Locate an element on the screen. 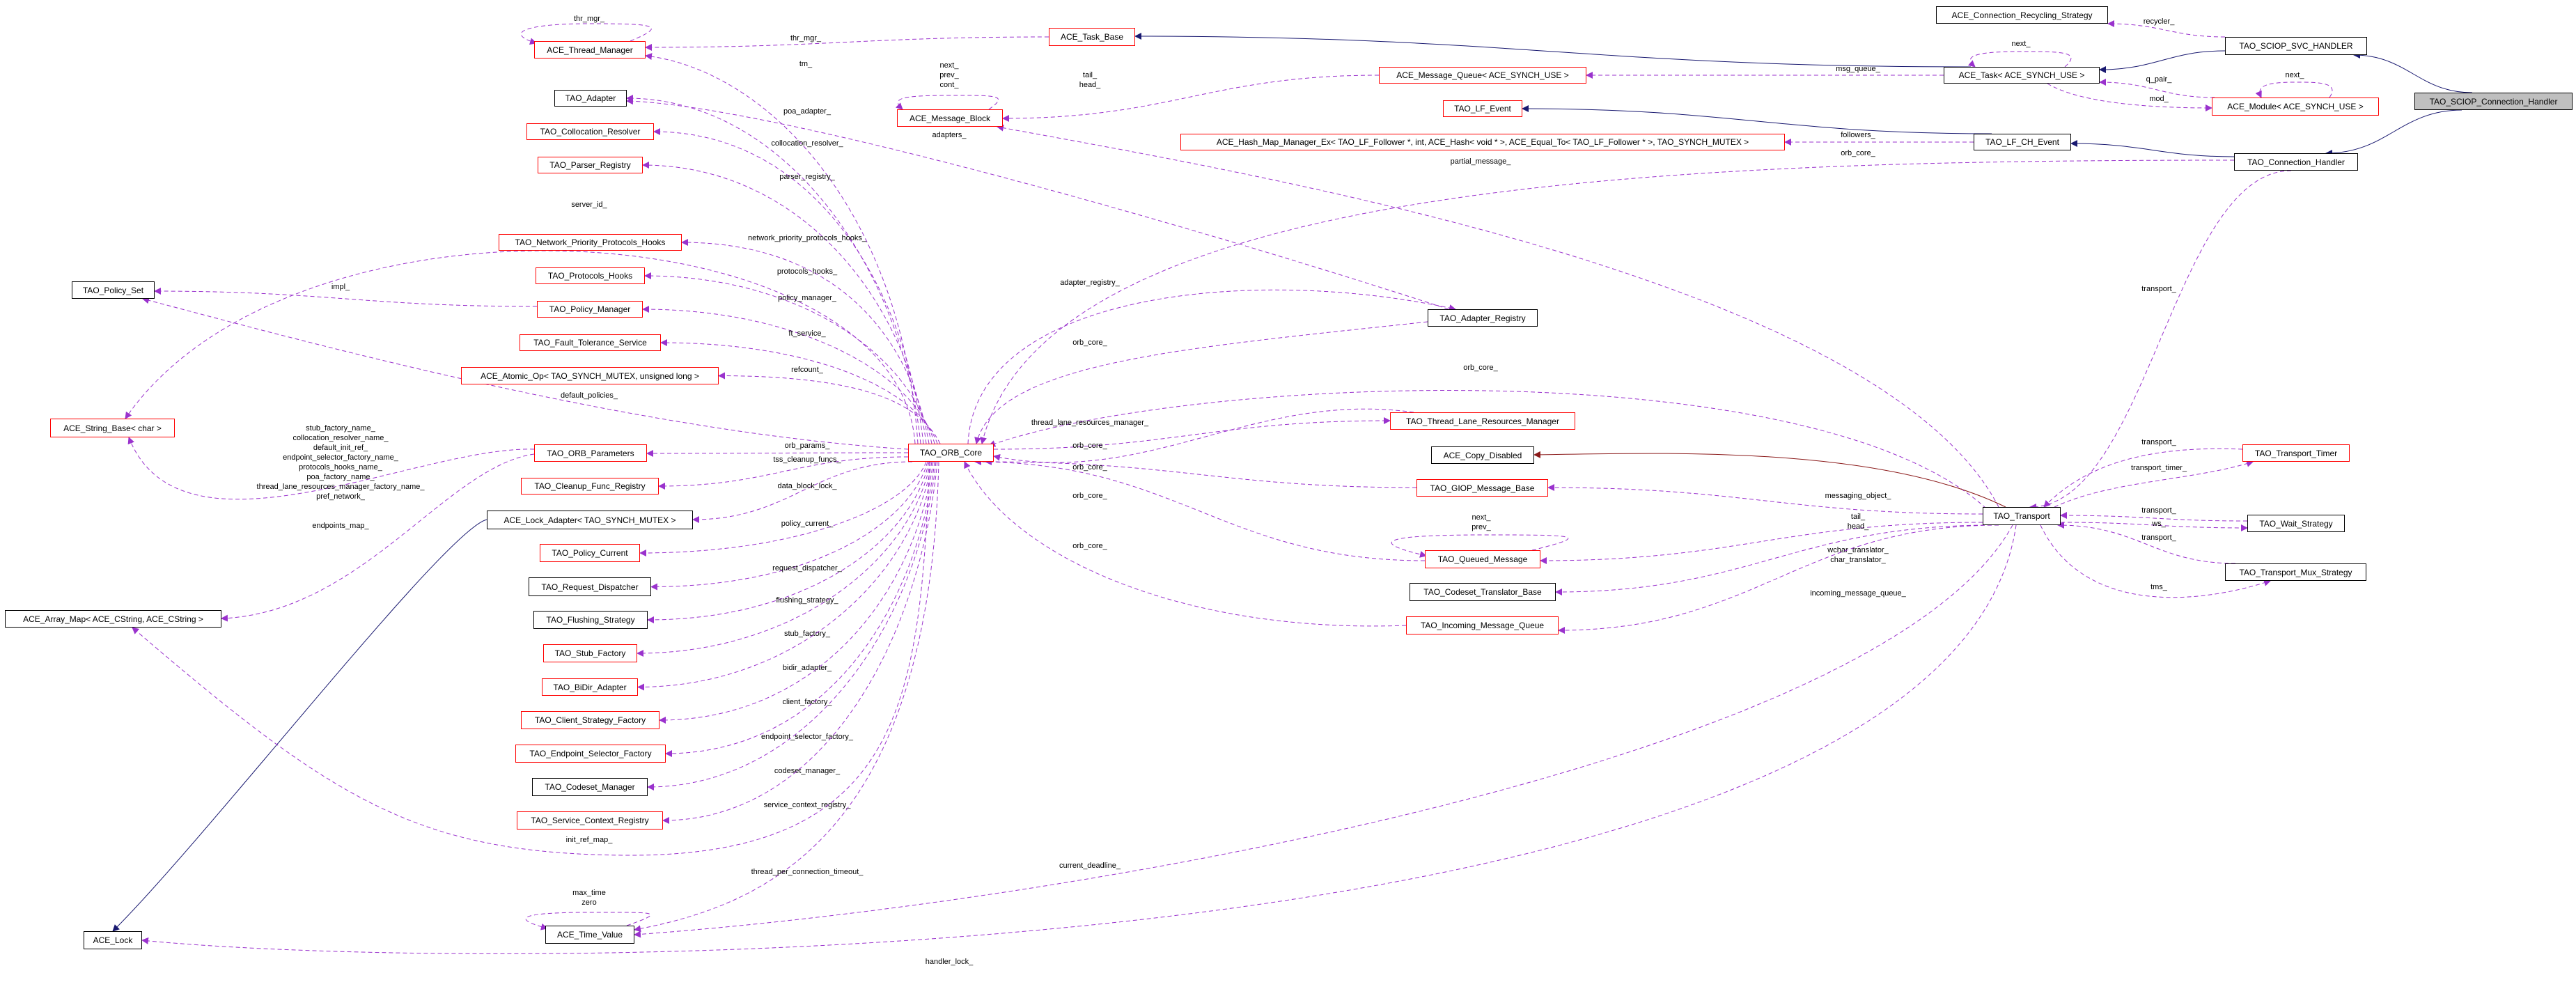 This screenshot has height=989, width=2576. class-node-tao-lf-ch-event: TAO_LF_CH_Event is located at coordinates (2022, 142).